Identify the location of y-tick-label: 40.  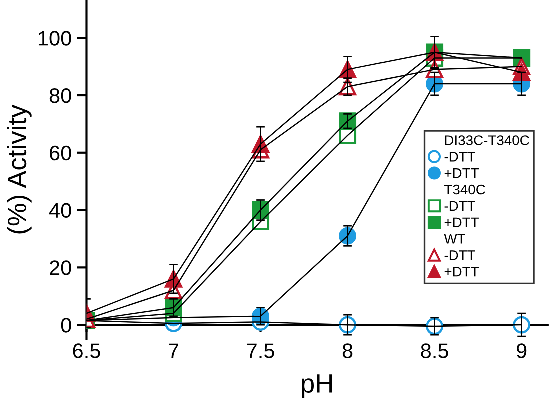
(60, 210).